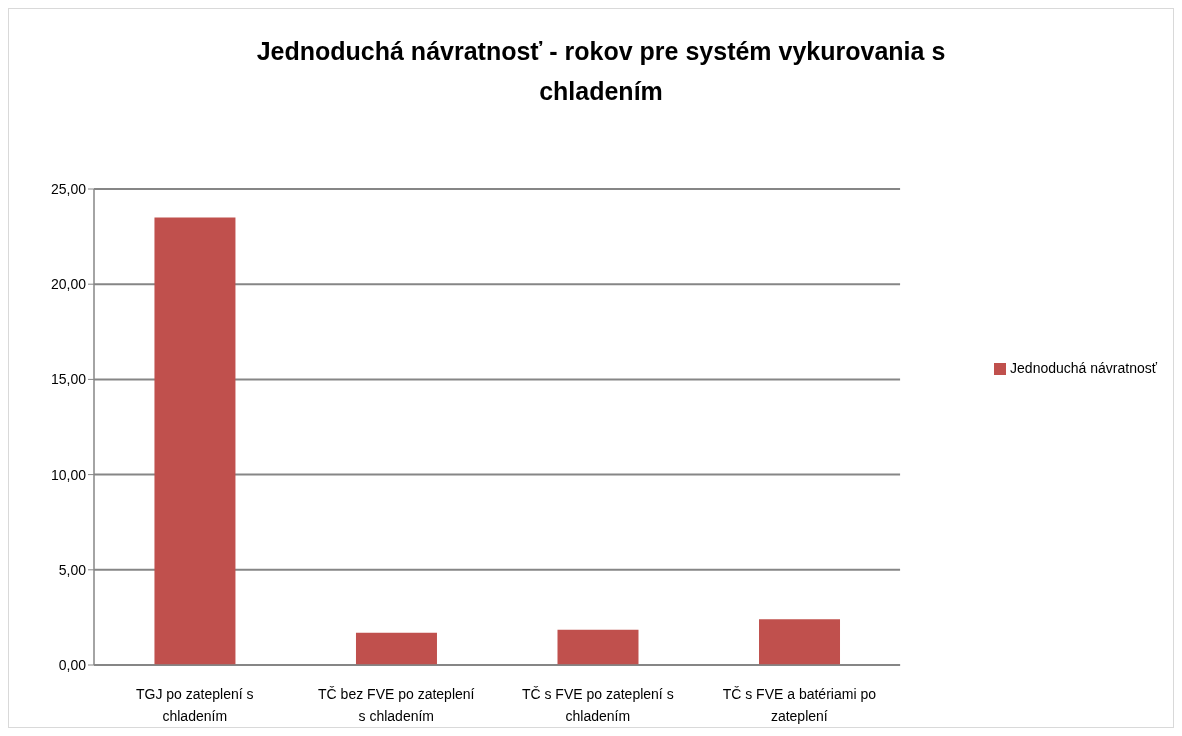 This screenshot has width=1182, height=736. Describe the element at coordinates (396, 705) in the screenshot. I see `x-tick-label: TČ bez FVE po zateplení s chladením` at that location.